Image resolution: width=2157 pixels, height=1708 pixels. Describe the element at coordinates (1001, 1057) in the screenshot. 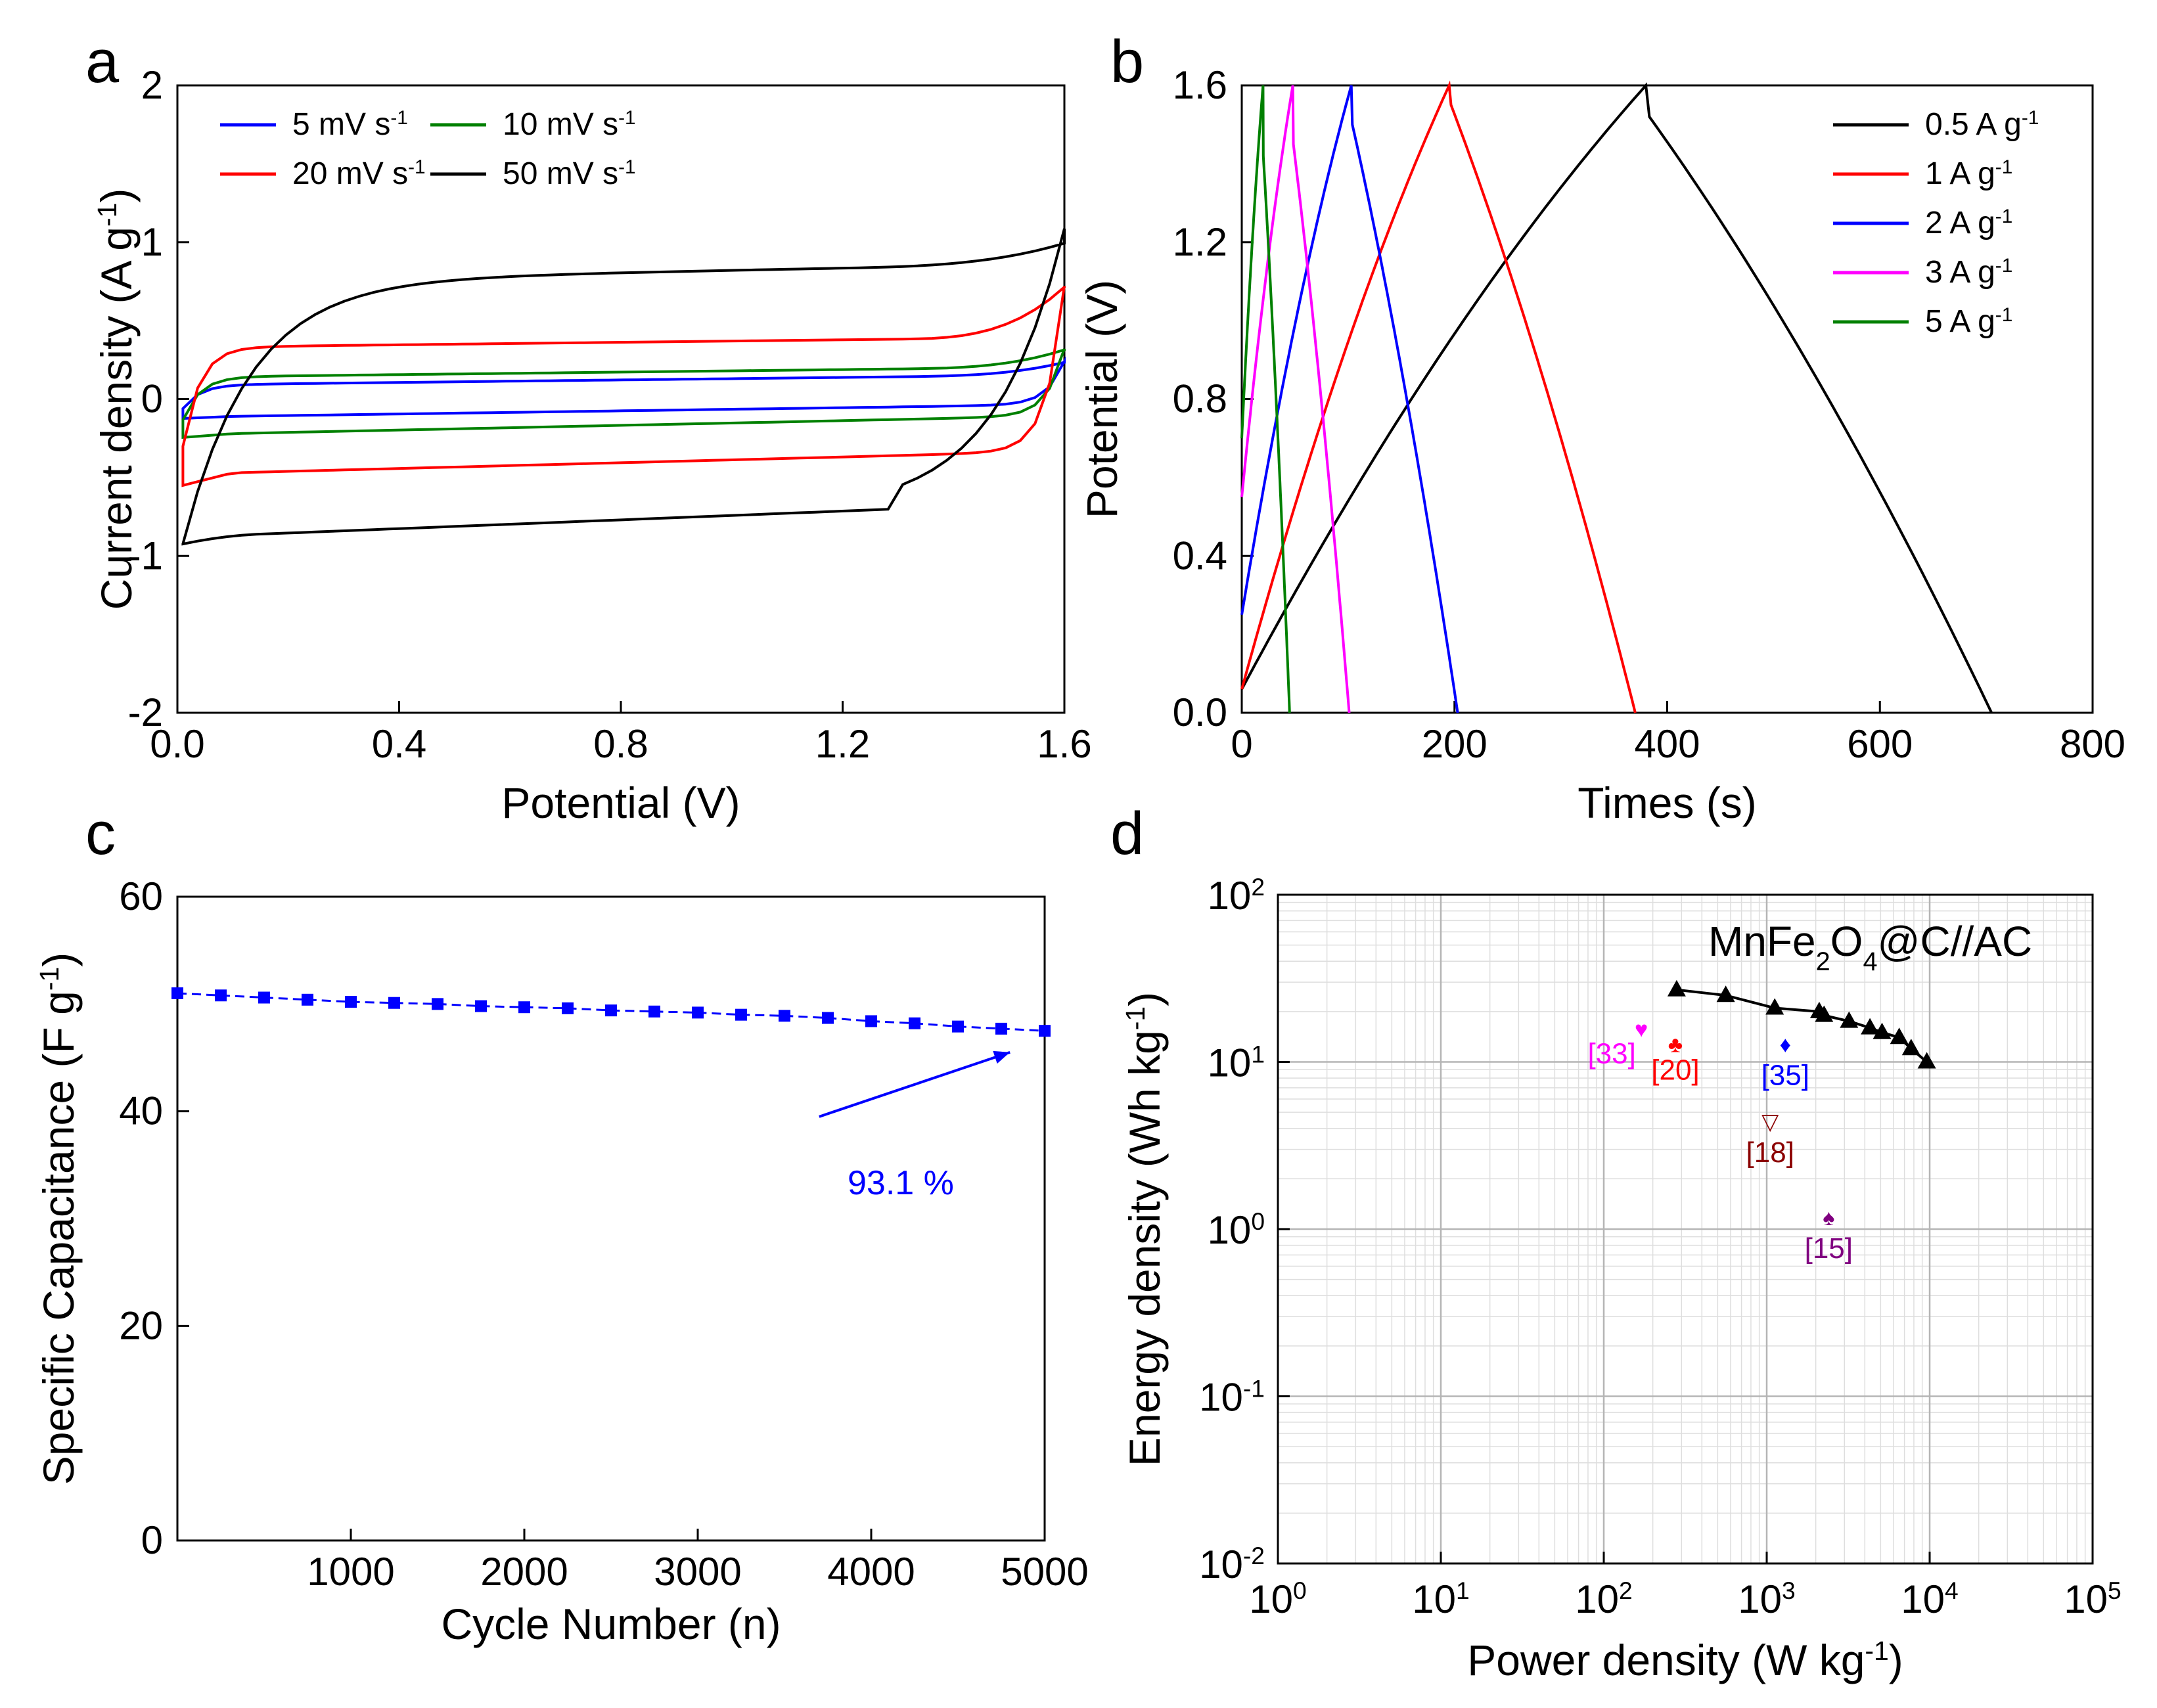

I see `panel-c-annotation-arrowhead` at that location.